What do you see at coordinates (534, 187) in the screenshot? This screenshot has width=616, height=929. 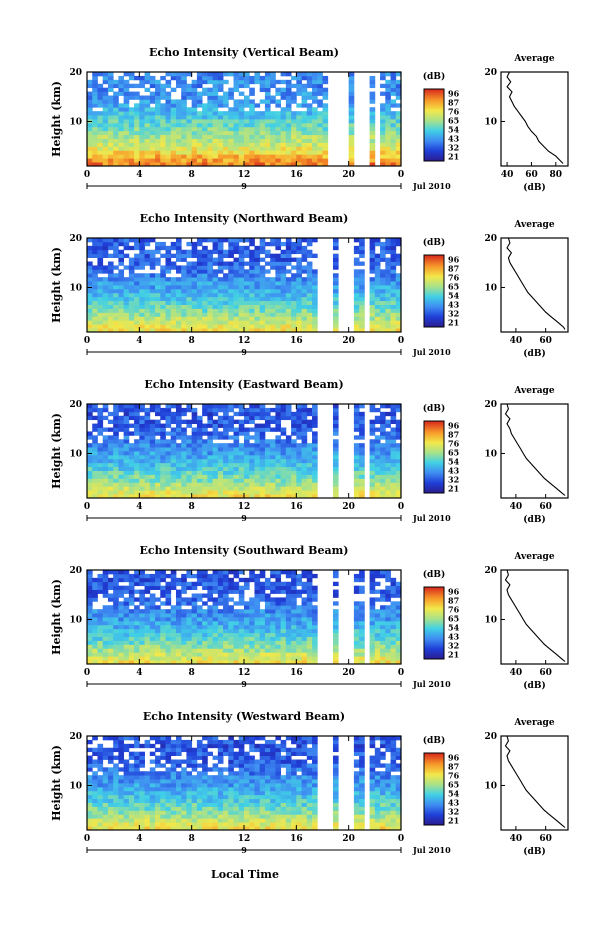 I see `average-x-title: (dB)` at bounding box center [534, 187].